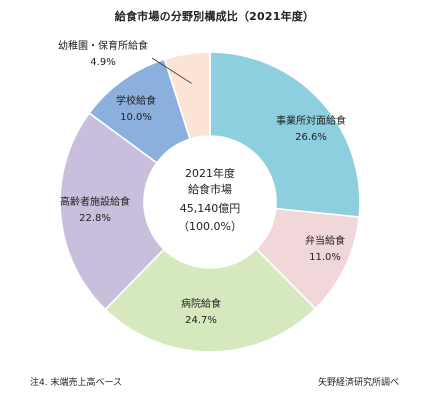 This screenshot has width=429, height=400. What do you see at coordinates (103, 45) in the screenshot?
I see `slice-label: 幼稚園・保育所給食` at bounding box center [103, 45].